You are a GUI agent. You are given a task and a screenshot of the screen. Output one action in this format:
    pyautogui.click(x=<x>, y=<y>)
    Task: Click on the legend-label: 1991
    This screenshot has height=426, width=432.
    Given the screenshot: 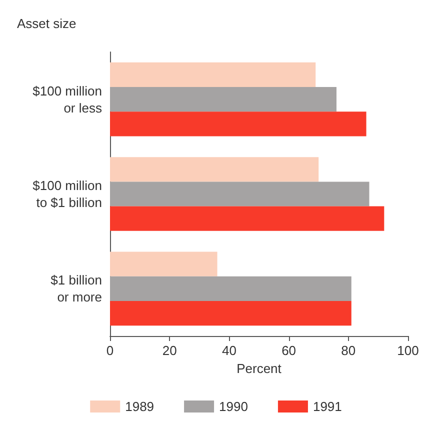 What is the action you would take?
    pyautogui.click(x=327, y=406)
    